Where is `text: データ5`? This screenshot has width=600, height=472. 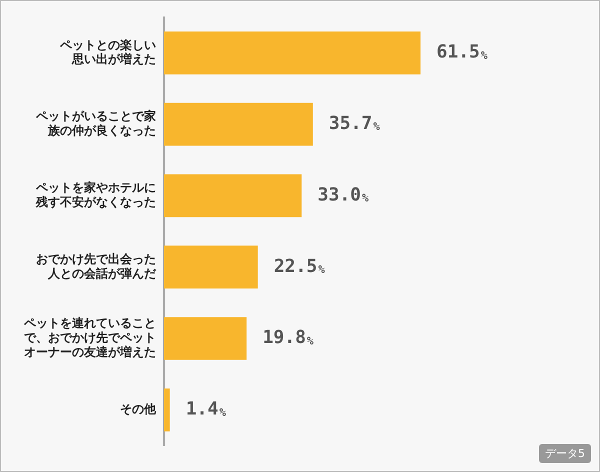 text: データ5 is located at coordinates (565, 453).